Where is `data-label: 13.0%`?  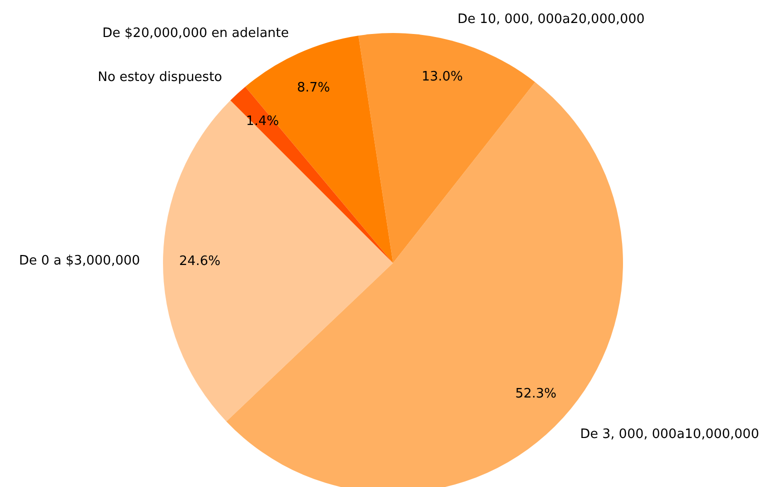 data-label: 13.0% is located at coordinates (442, 77).